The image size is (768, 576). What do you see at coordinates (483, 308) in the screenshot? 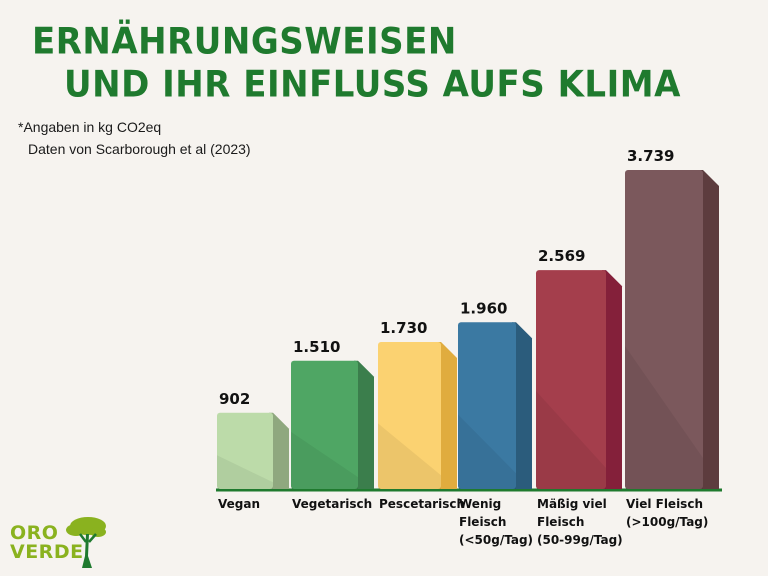
I see `data-label: 1.960` at bounding box center [483, 308].